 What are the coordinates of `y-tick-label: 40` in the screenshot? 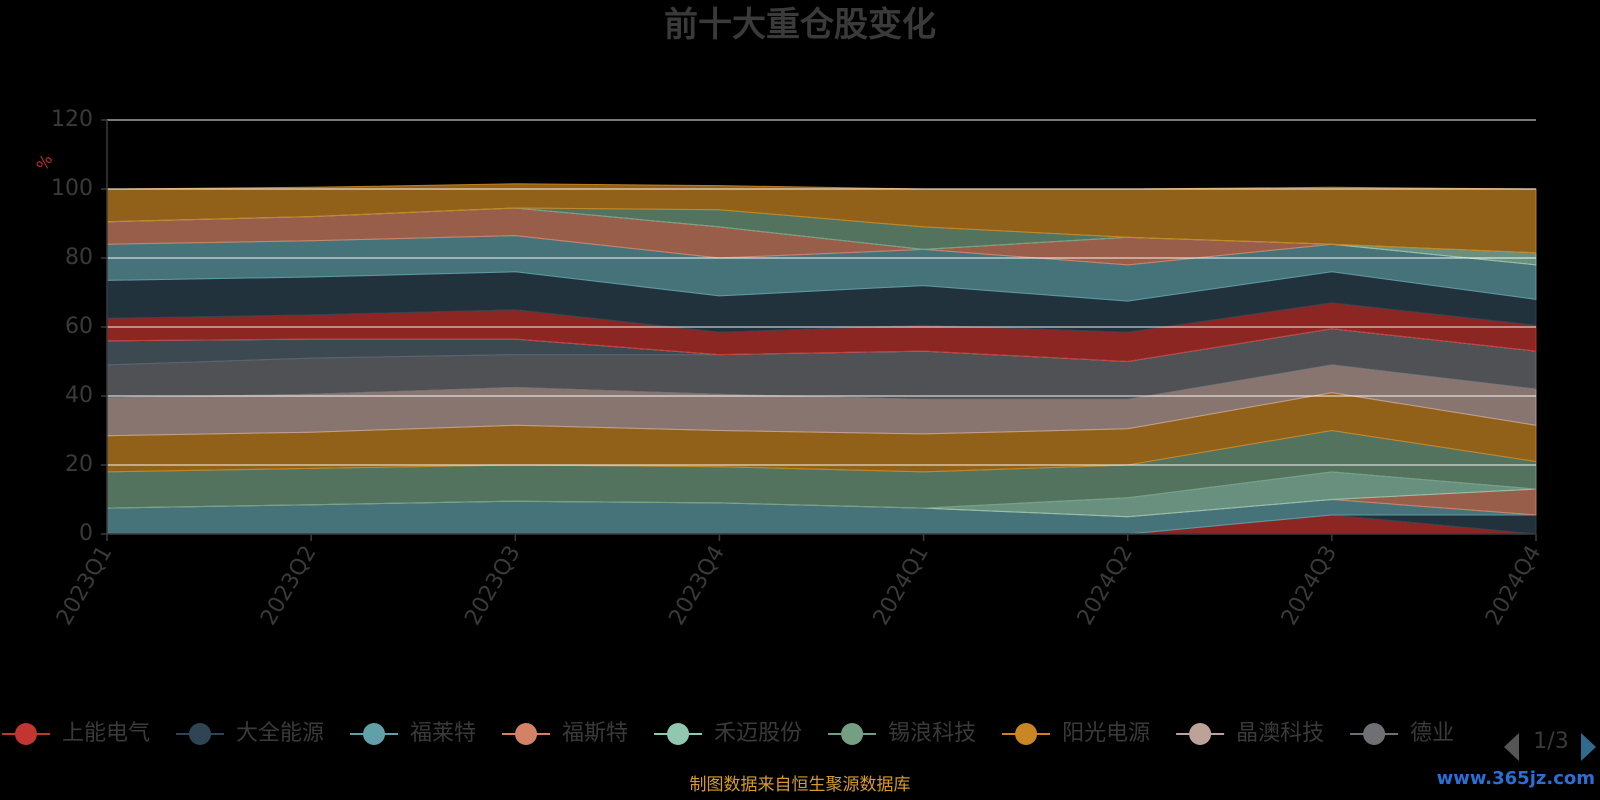 It's located at (79, 395).